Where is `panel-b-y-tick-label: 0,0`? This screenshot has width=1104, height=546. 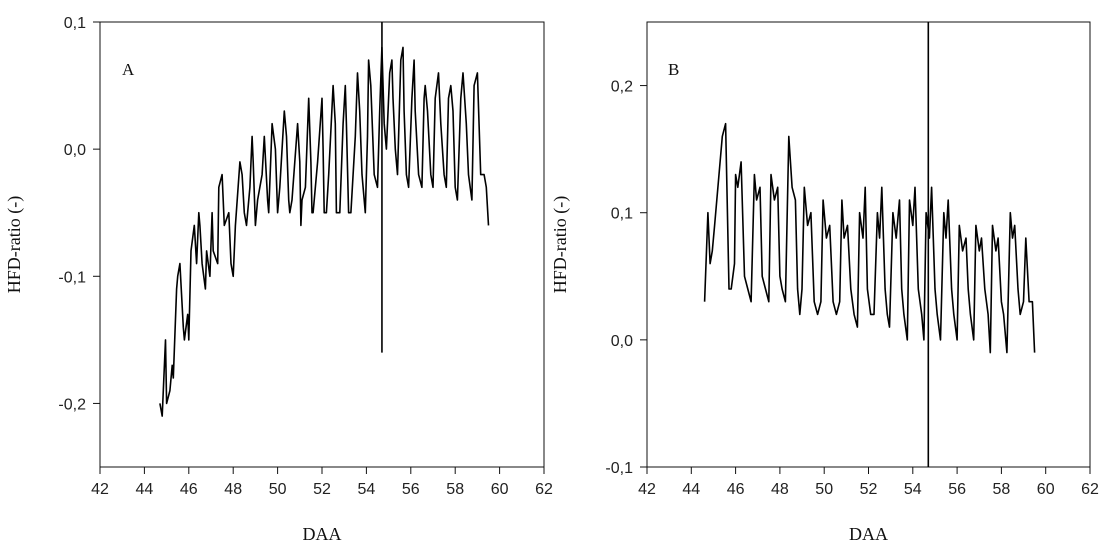
panel-b-y-tick-label: 0,0 is located at coordinates (622, 341).